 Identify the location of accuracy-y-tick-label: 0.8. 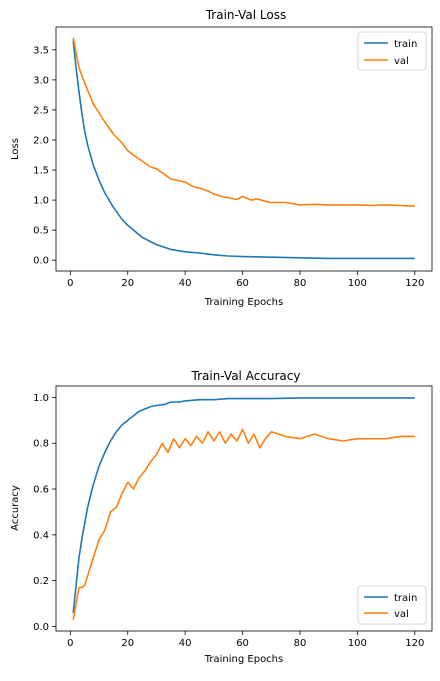
(41, 444).